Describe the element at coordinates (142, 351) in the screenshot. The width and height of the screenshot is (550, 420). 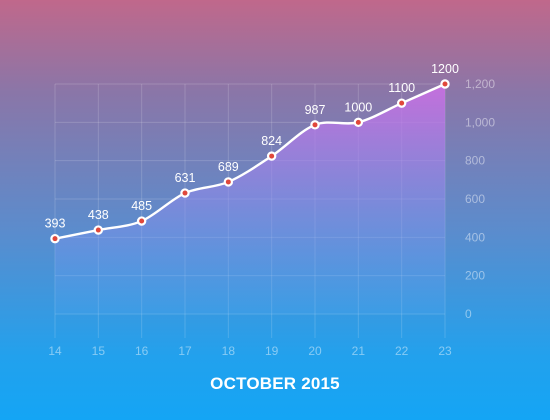
I see `x-tick-label: 16` at that location.